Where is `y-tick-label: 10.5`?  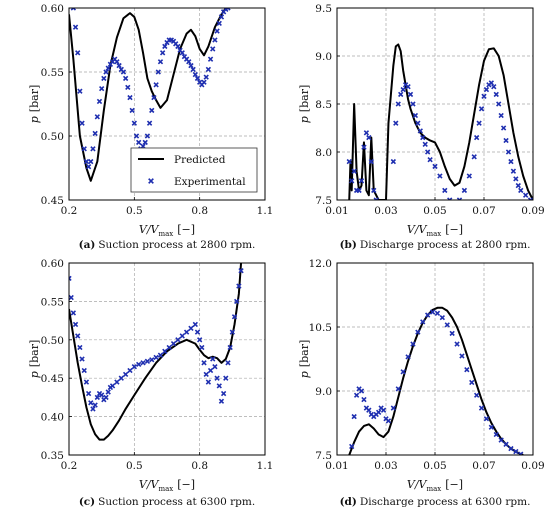
y-tick-label: 10.5 is located at coordinates (320, 328).